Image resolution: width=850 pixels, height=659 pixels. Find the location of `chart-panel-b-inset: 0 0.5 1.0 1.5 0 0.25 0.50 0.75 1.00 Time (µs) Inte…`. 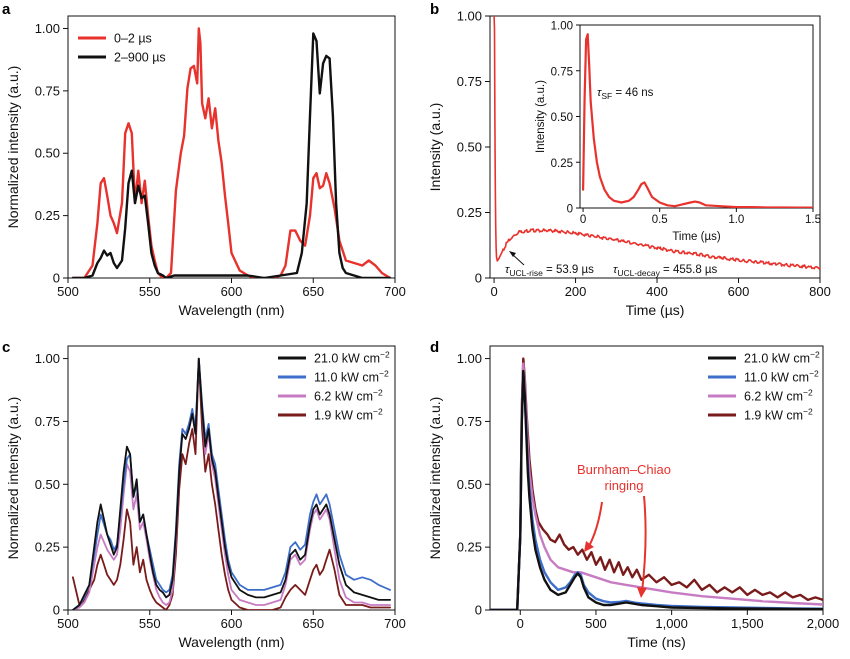

chart-panel-b-inset: 0 0.5 1.0 1.5 0 0.25 0.50 0.75 1.00 Time (µs) Inte… is located at coordinates (678, 132).